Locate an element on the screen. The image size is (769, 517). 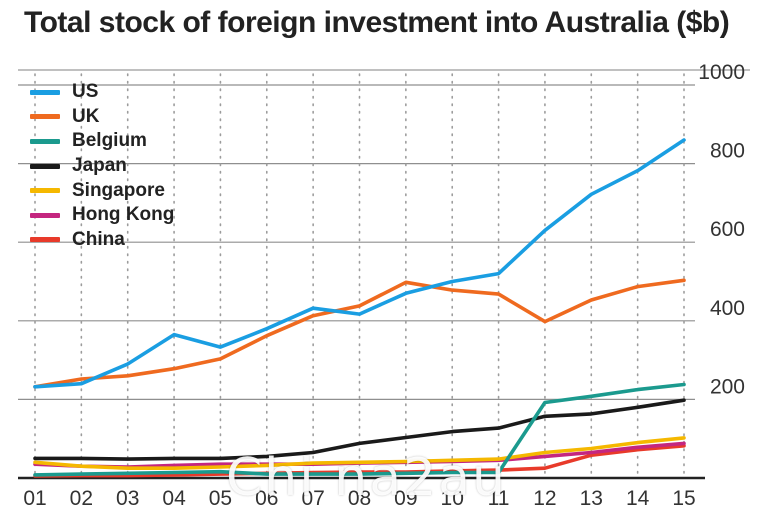
series-line-singapore is located at coordinates (359, 453).